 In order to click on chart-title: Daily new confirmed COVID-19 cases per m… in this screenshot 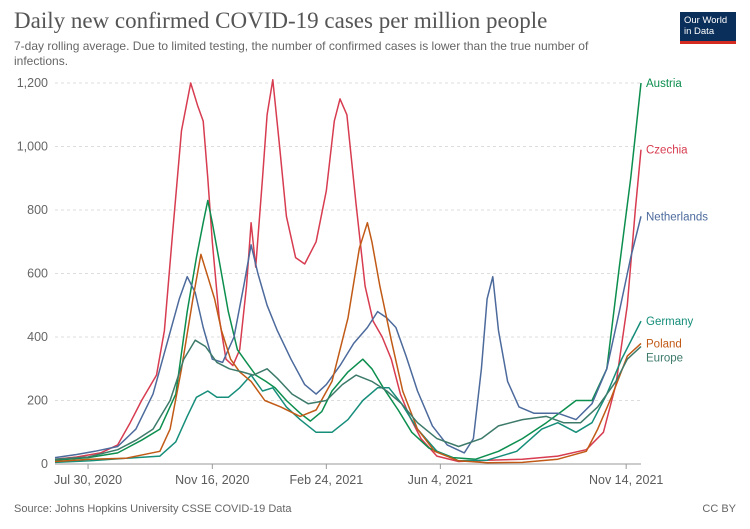, I will do `click(281, 20)`.